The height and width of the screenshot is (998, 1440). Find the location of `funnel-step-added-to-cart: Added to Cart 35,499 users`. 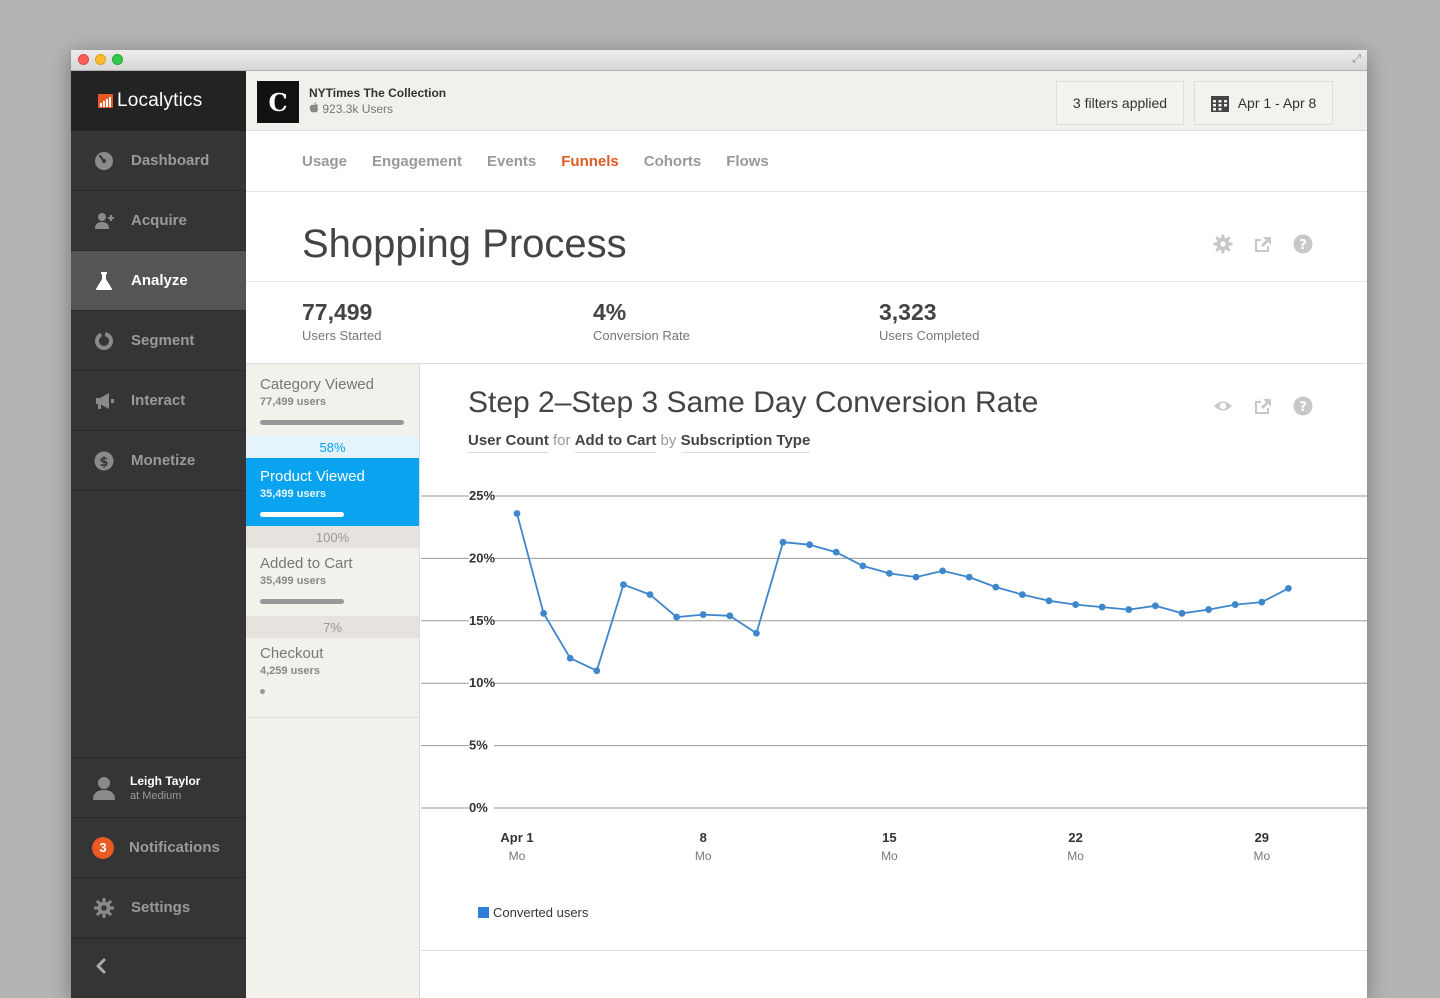

funnel-step-added-to-cart: Added to Cart 35,499 users is located at coordinates (332, 582).